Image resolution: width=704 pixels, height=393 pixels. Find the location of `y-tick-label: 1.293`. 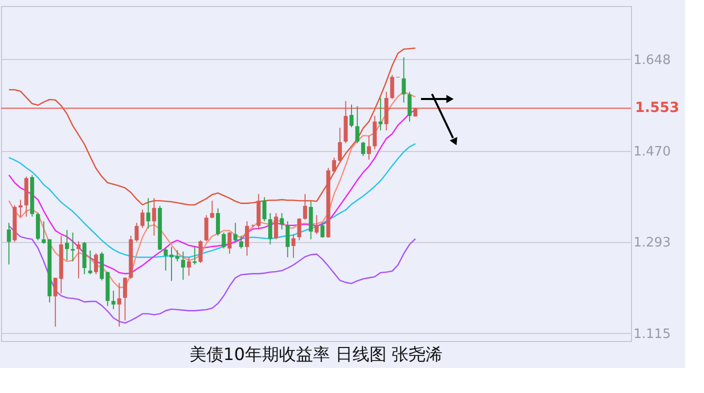

y-tick-label: 1.293 is located at coordinates (652, 242).